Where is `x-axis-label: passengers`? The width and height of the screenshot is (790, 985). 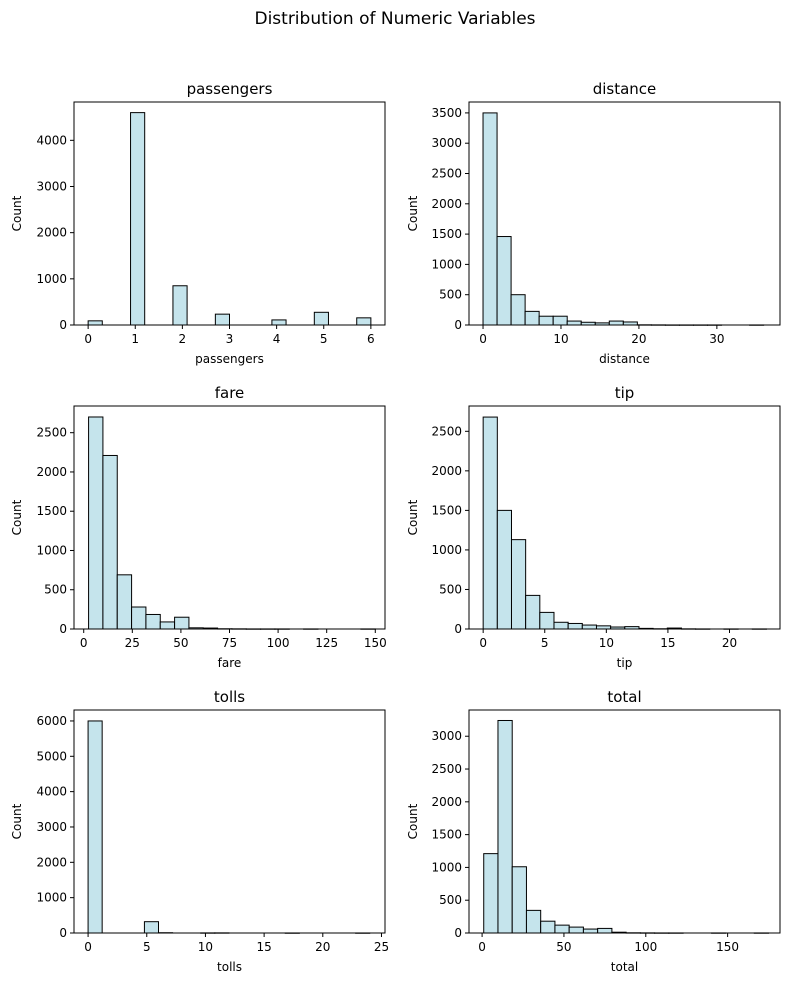 x-axis-label: passengers is located at coordinates (229, 359).